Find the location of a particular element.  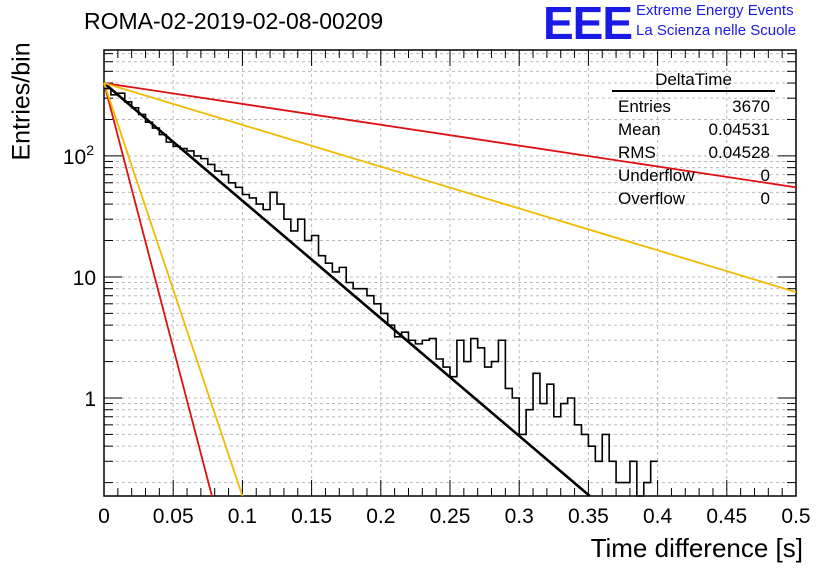

stats-row: Underflow 0 is located at coordinates (696, 175).